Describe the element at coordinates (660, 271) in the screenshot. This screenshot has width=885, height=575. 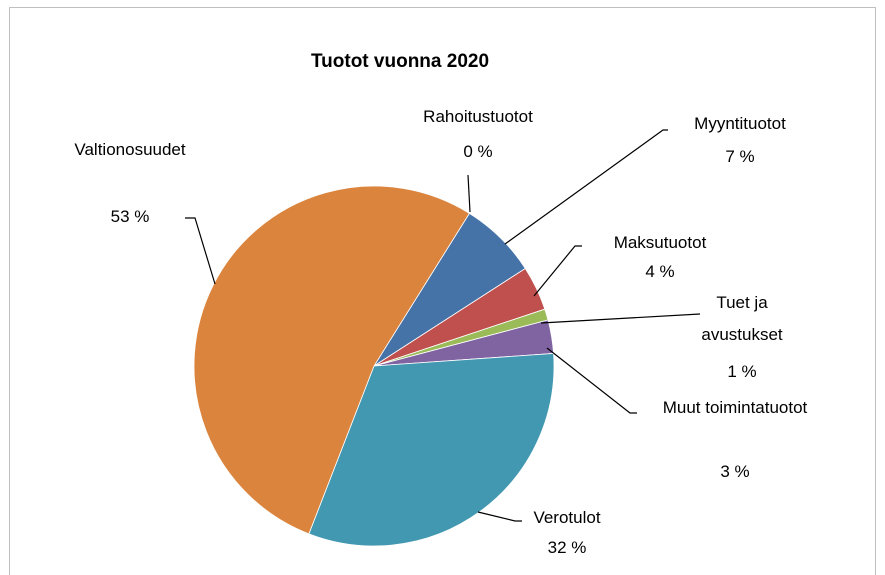
I see `value-label: 4 %` at that location.